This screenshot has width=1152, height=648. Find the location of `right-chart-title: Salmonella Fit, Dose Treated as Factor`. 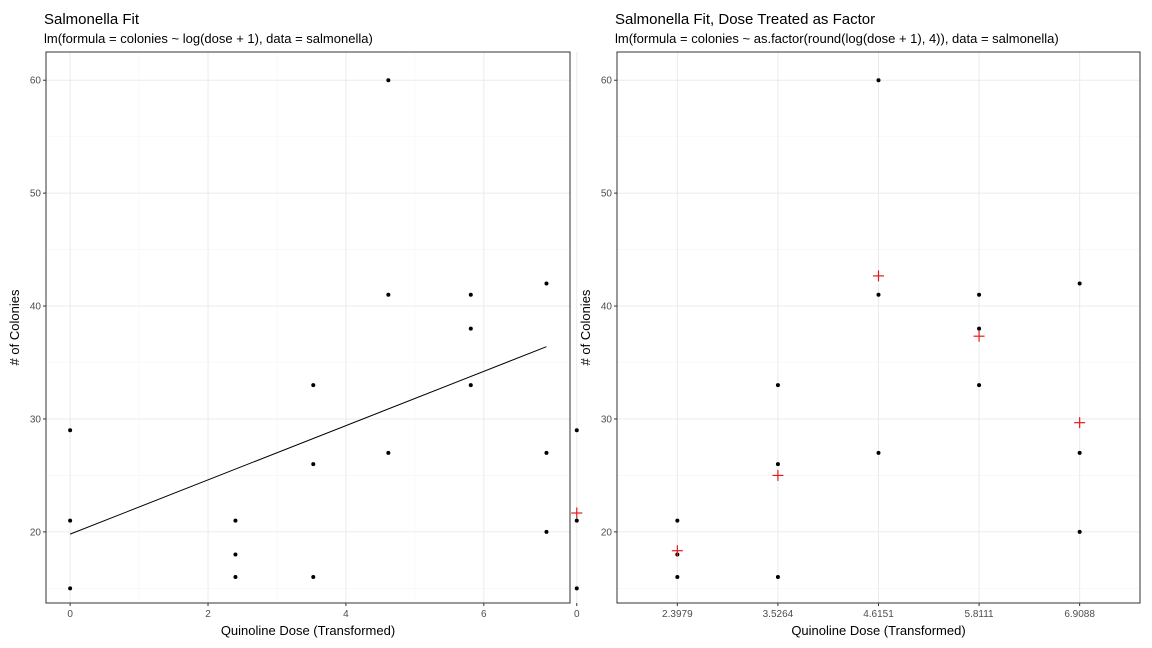

right-chart-title: Salmonella Fit, Dose Treated as Factor is located at coordinates (745, 19).